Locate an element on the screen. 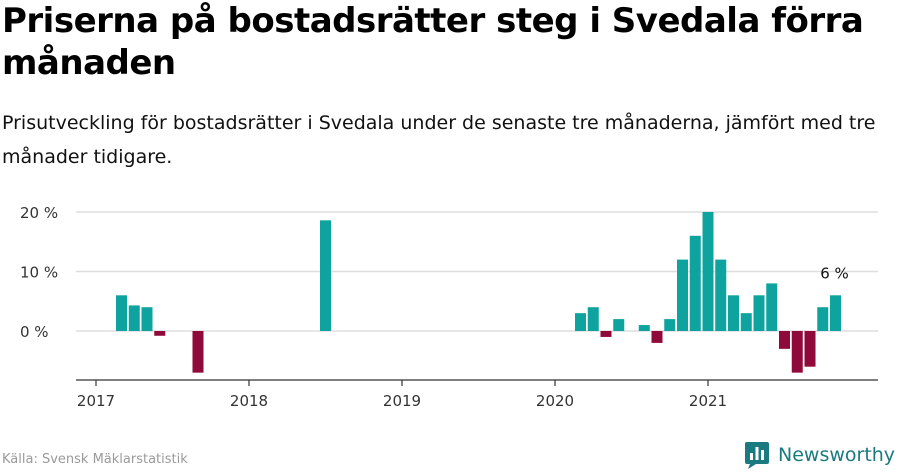 Image resolution: width=900 pixels, height=474 pixels. source-note: Källa: Svensk Mäklarstatistik is located at coordinates (95, 459).